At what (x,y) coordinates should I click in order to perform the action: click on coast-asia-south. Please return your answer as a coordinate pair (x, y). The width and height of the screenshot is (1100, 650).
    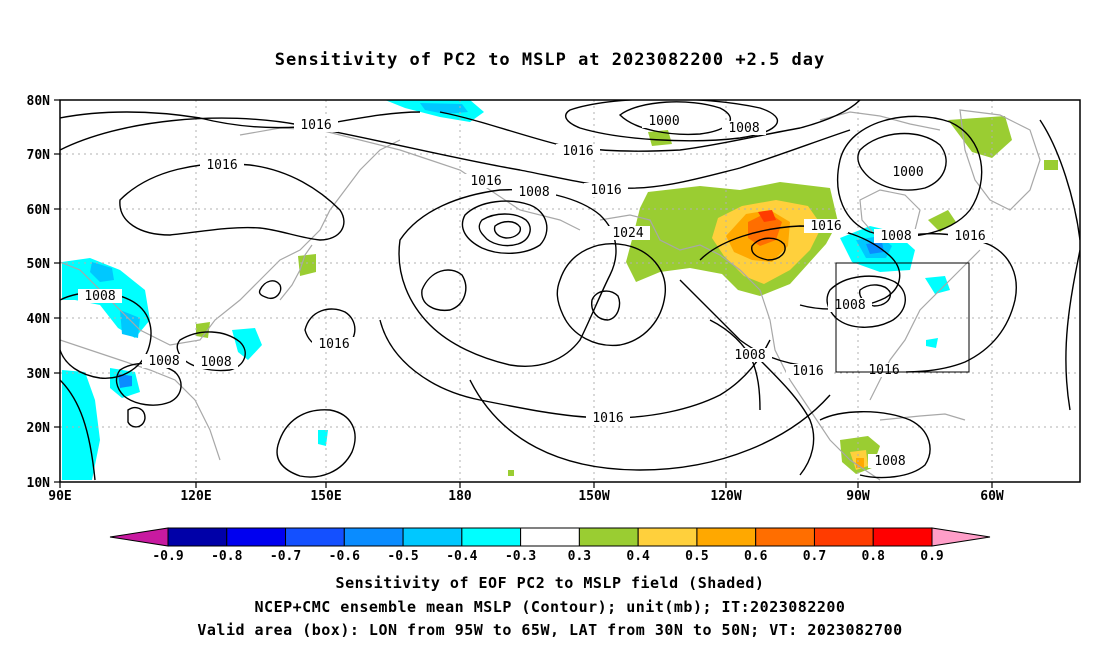
    Looking at the image, I should click on (140, 400).